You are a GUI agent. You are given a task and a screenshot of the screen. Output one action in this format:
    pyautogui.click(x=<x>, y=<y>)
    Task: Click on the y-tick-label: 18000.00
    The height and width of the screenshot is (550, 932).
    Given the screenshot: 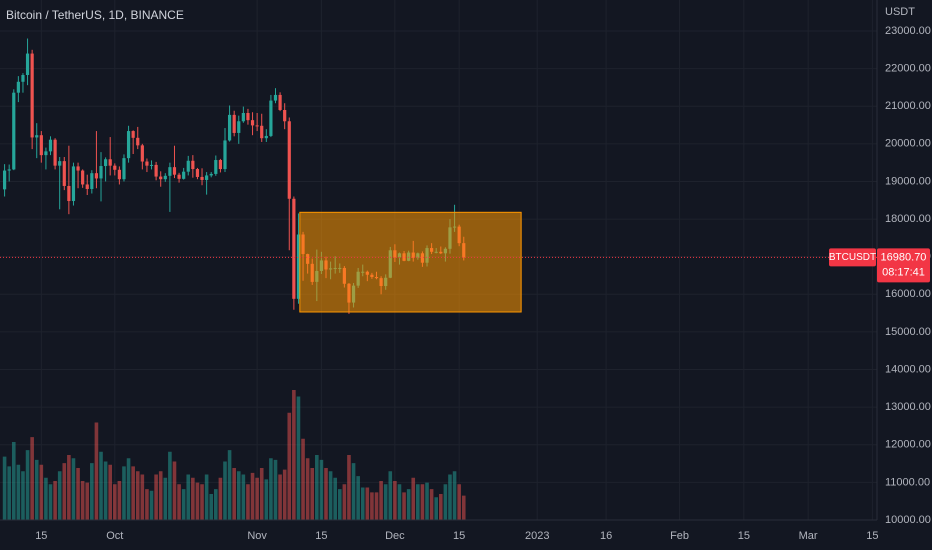 What is the action you would take?
    pyautogui.click(x=908, y=219)
    